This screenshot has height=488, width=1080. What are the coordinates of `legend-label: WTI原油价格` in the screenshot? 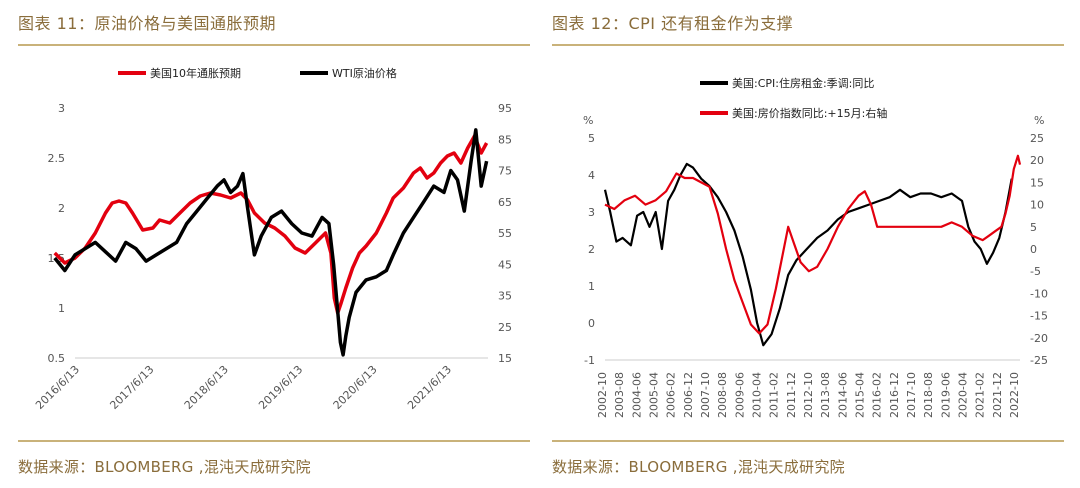 It's located at (364, 73).